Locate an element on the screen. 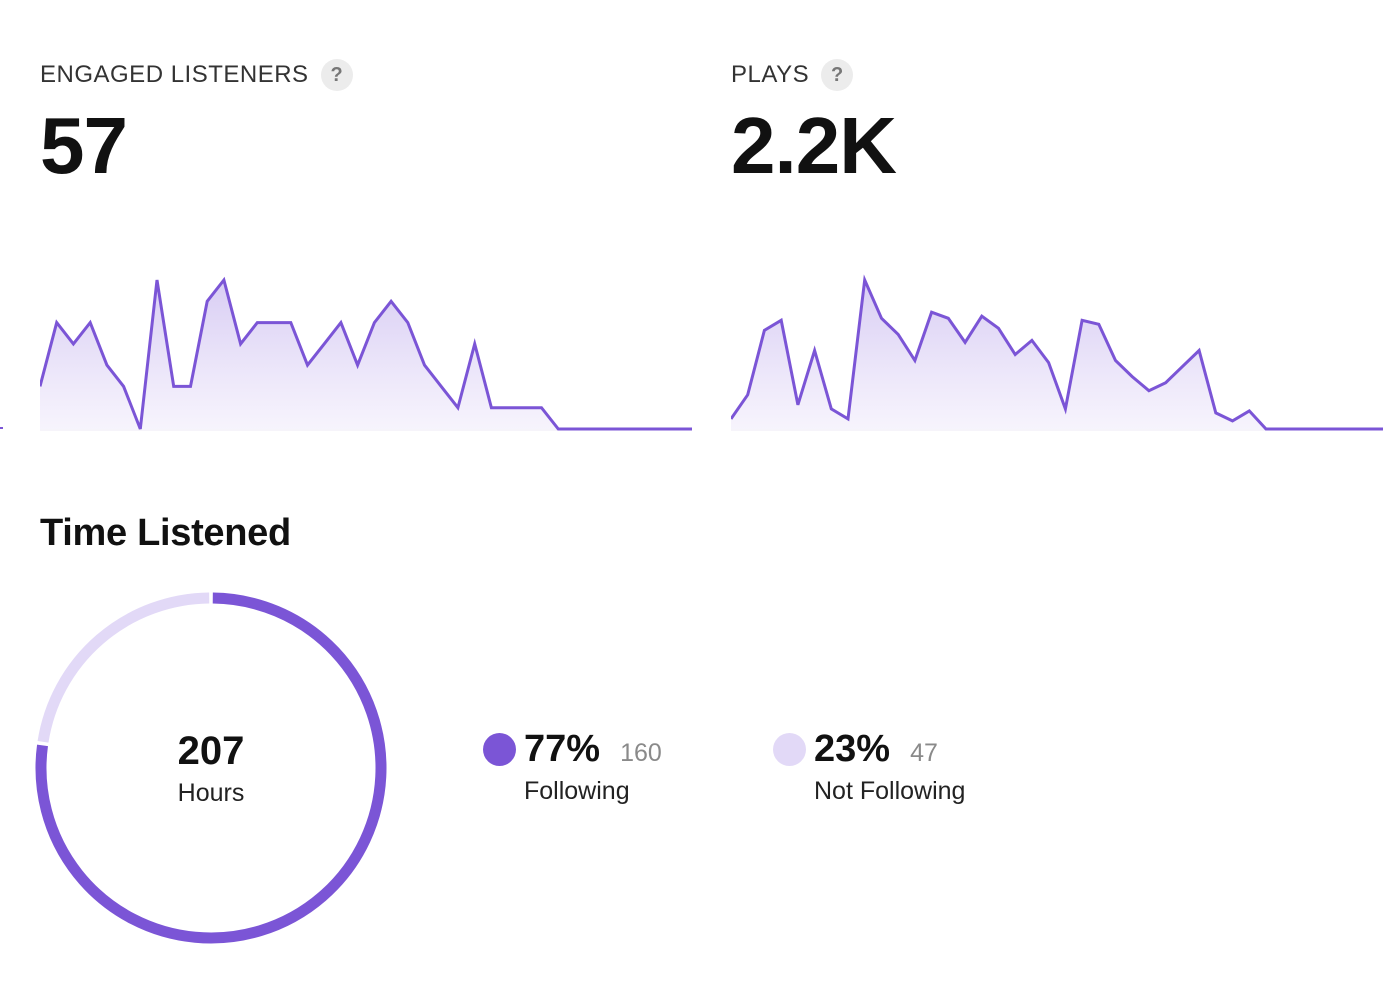 The width and height of the screenshot is (1390, 1002). following-segment is located at coordinates (211, 768).